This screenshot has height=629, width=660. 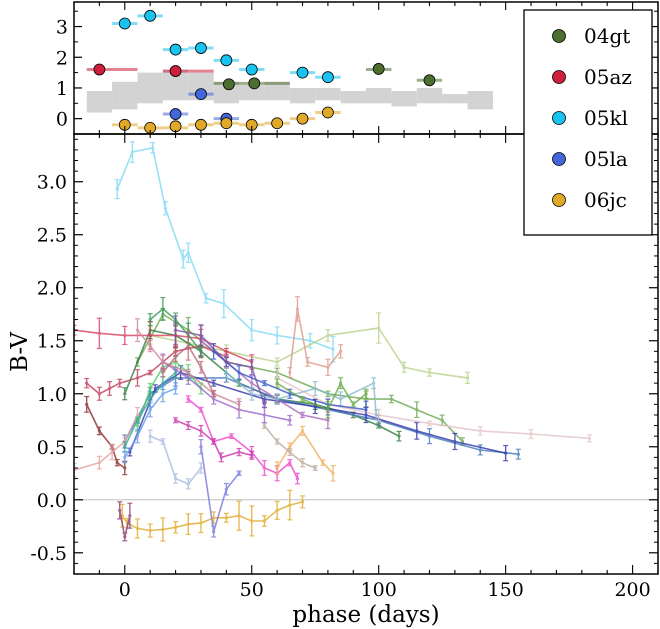 What do you see at coordinates (52, 448) in the screenshot?
I see `y-tick-label: 0.5` at bounding box center [52, 448].